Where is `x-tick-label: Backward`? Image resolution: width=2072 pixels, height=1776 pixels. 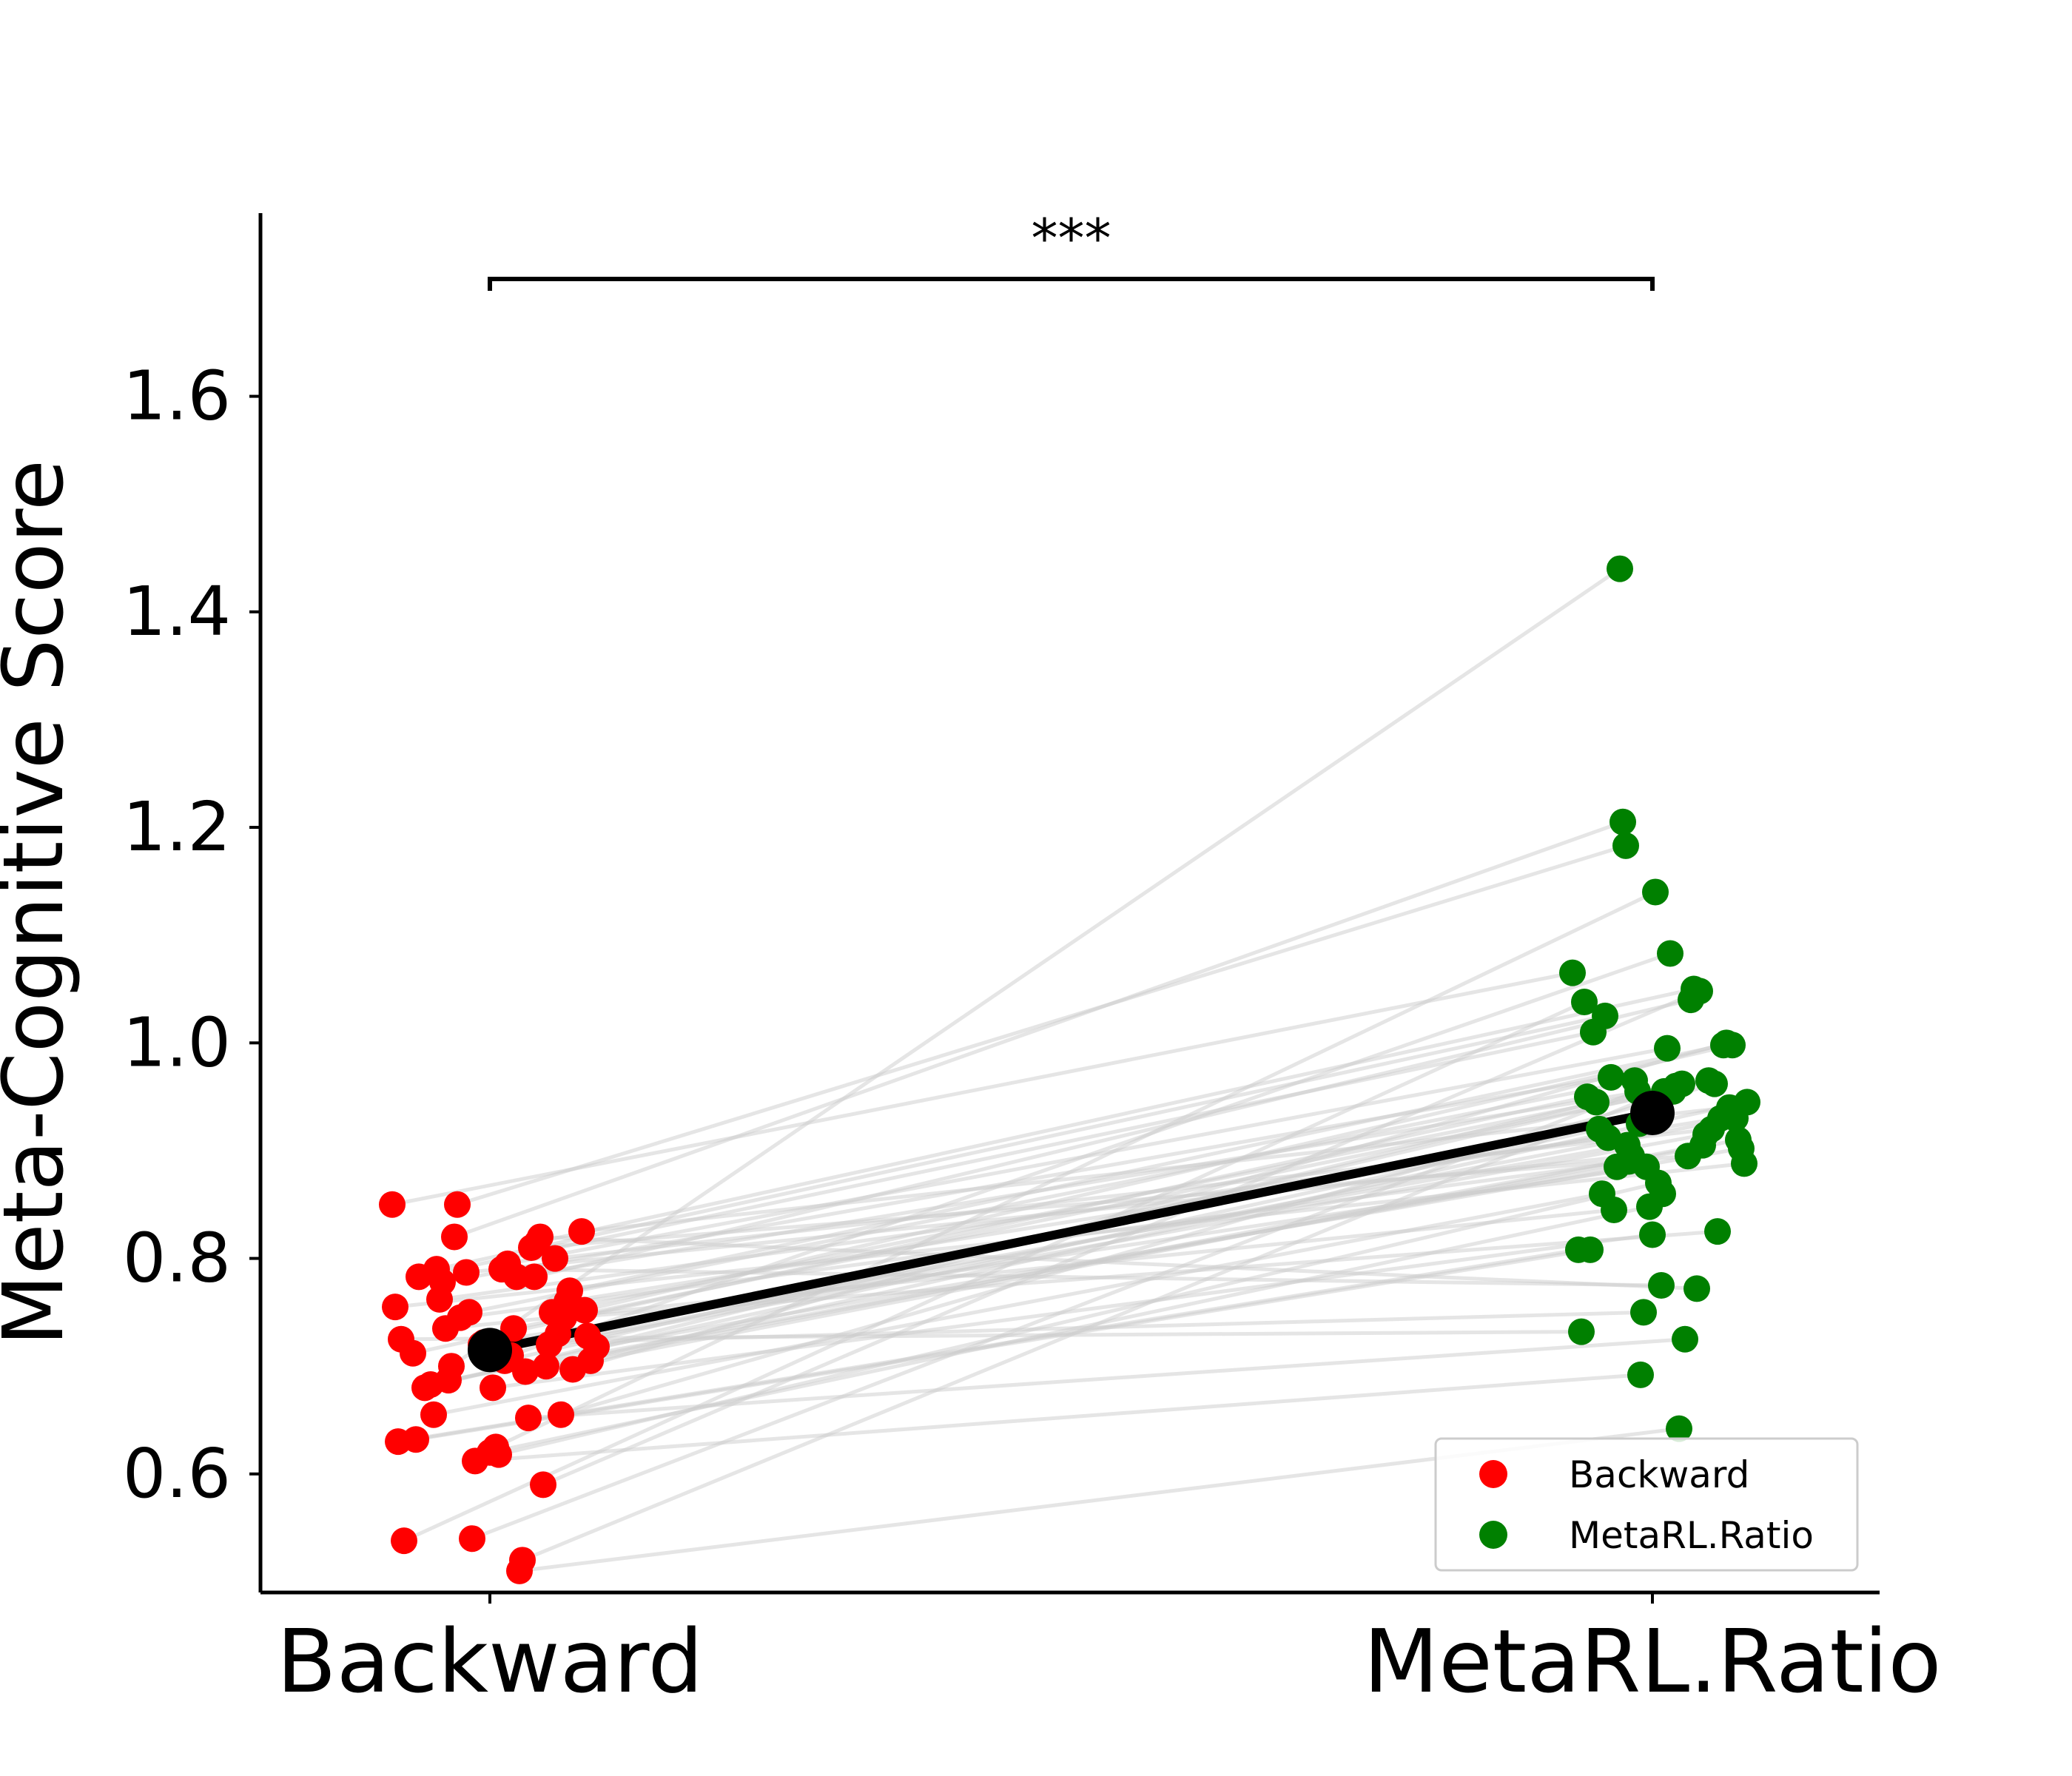
x-tick-label: Backward is located at coordinates (490, 1661).